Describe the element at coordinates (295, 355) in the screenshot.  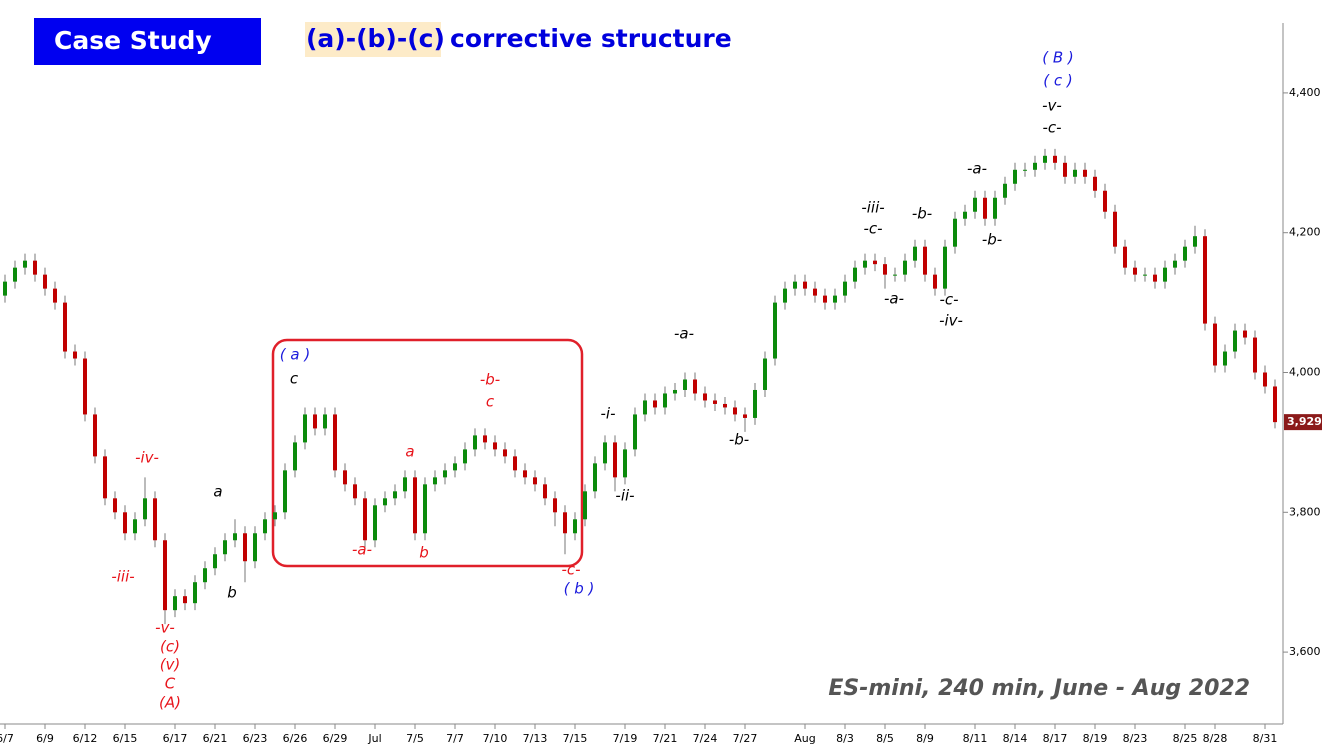
I see `wave-label: ( a )` at that location.